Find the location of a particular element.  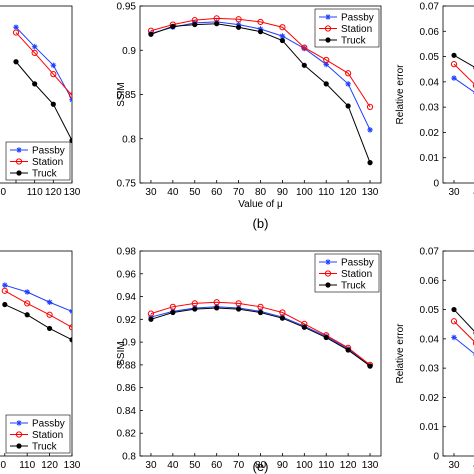

y-tick-label: 0.92 is located at coordinates (127, 320).